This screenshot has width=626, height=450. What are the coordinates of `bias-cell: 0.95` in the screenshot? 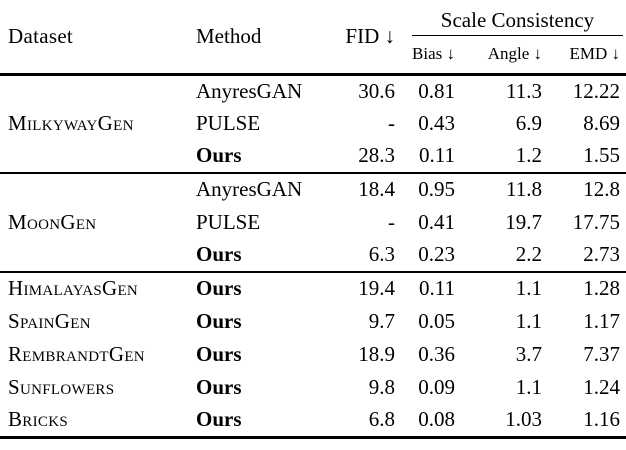 It's located at (436, 189).